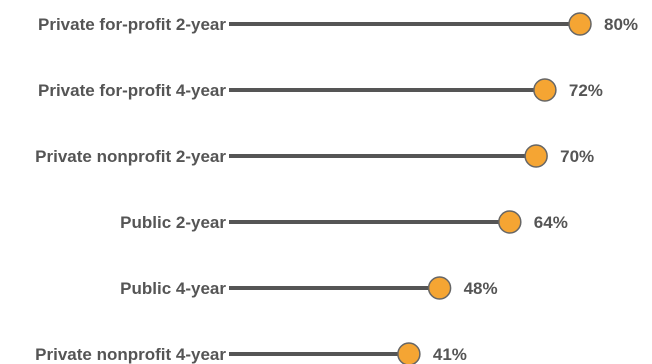  Describe the element at coordinates (344, 222) in the screenshot. I see `chart-row: Public 2-year 64%` at that location.